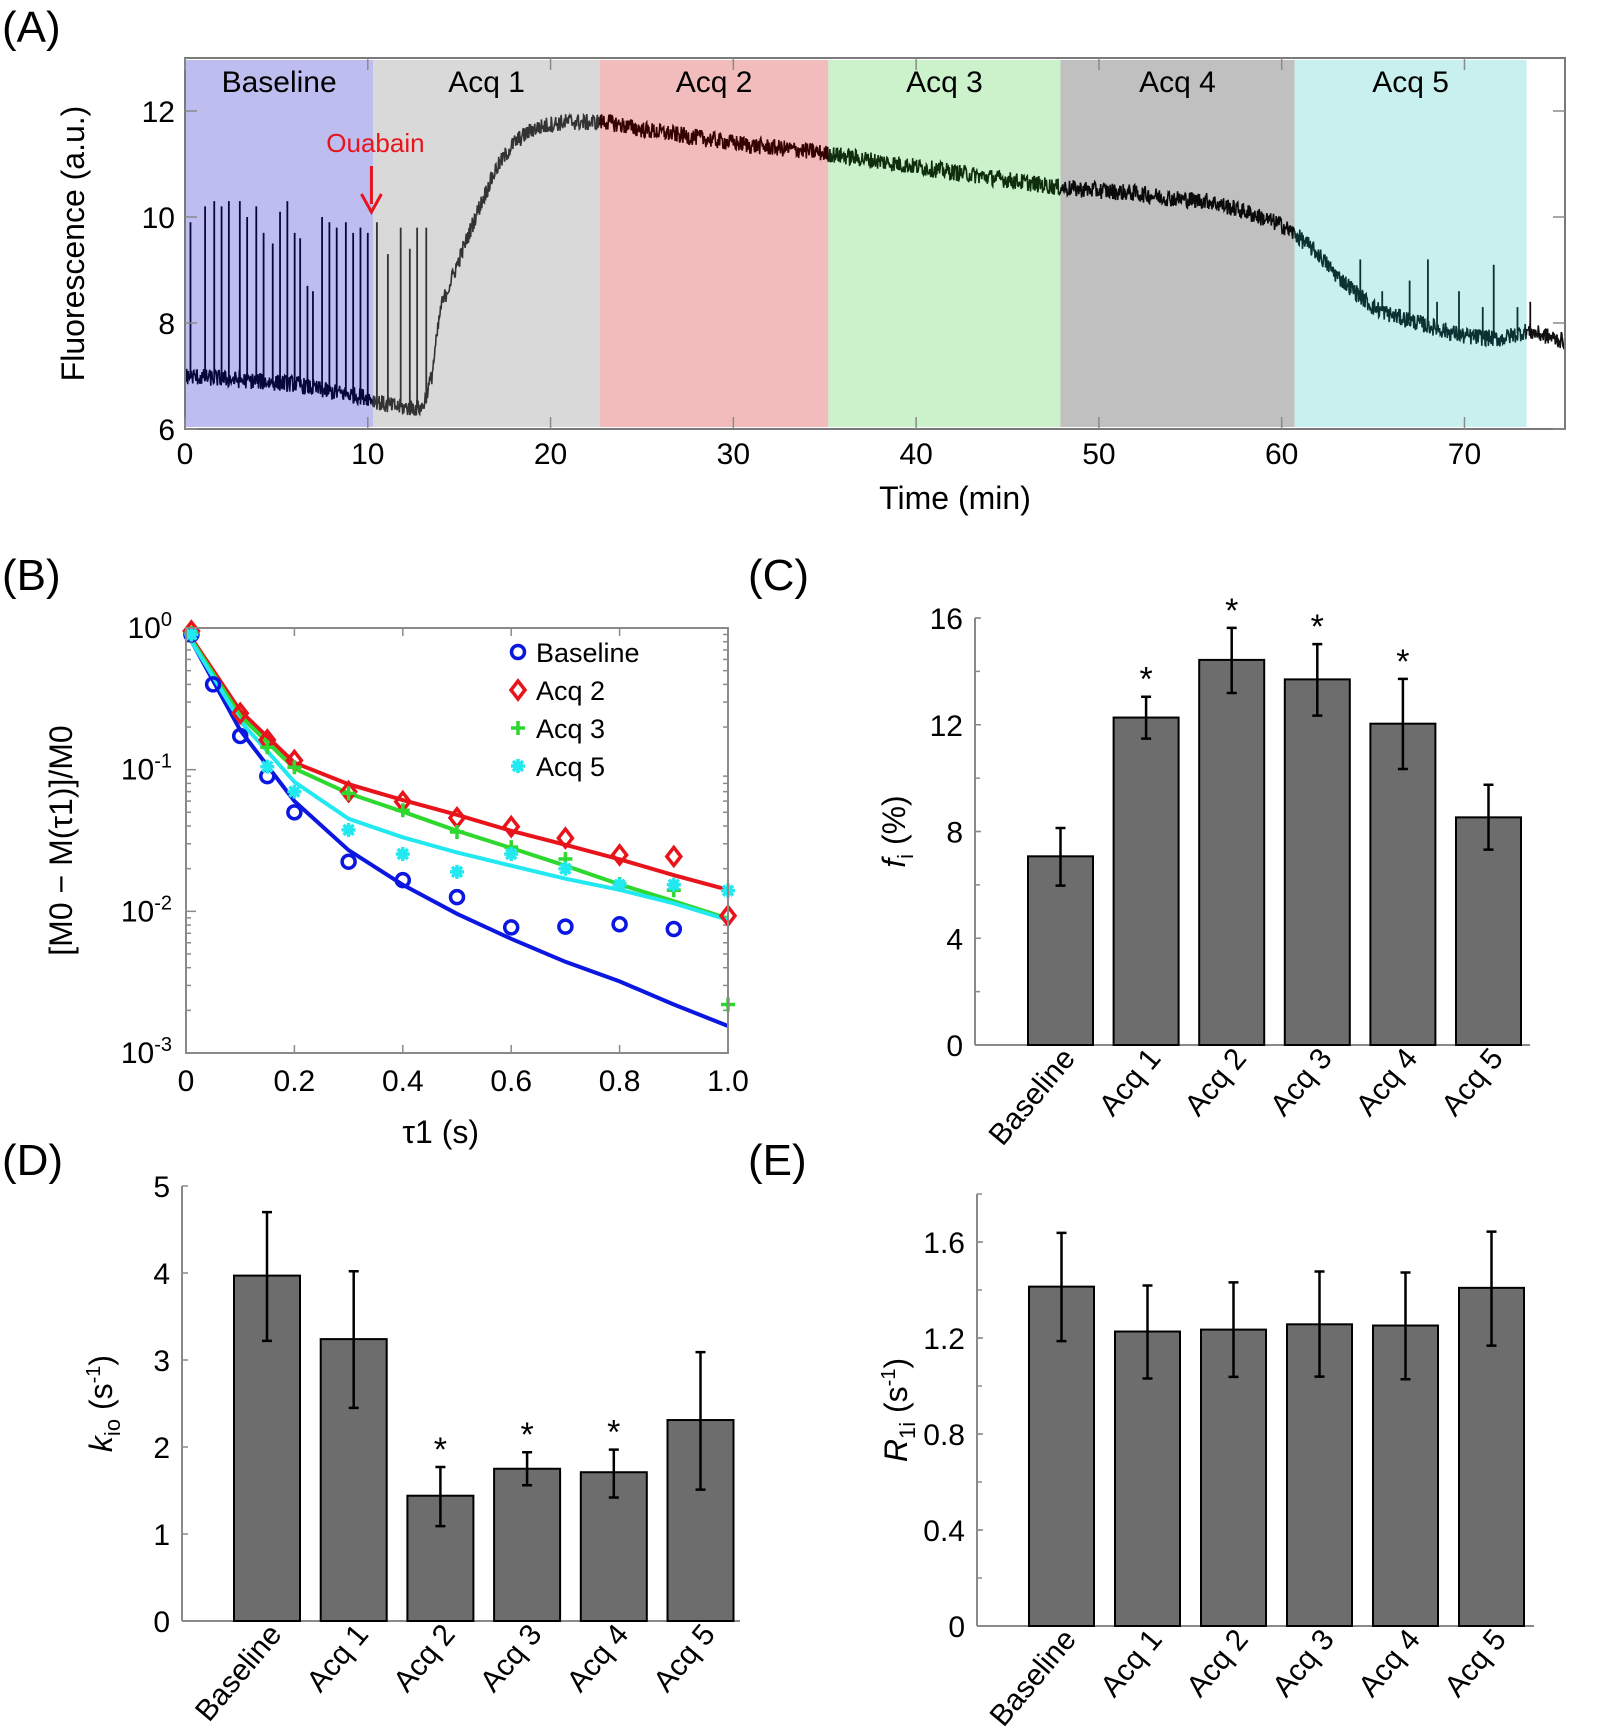 The image size is (1600, 1729). What do you see at coordinates (518, 652) in the screenshot?
I see `legend-marker-baseline` at bounding box center [518, 652].